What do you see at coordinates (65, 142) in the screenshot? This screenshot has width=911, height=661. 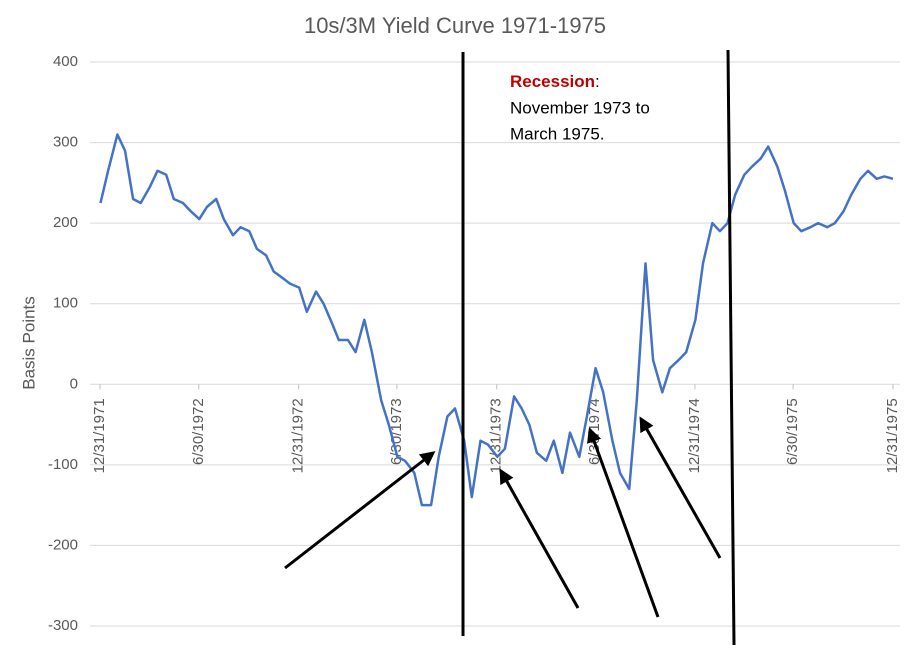 I see `y-tick-label: 300` at bounding box center [65, 142].